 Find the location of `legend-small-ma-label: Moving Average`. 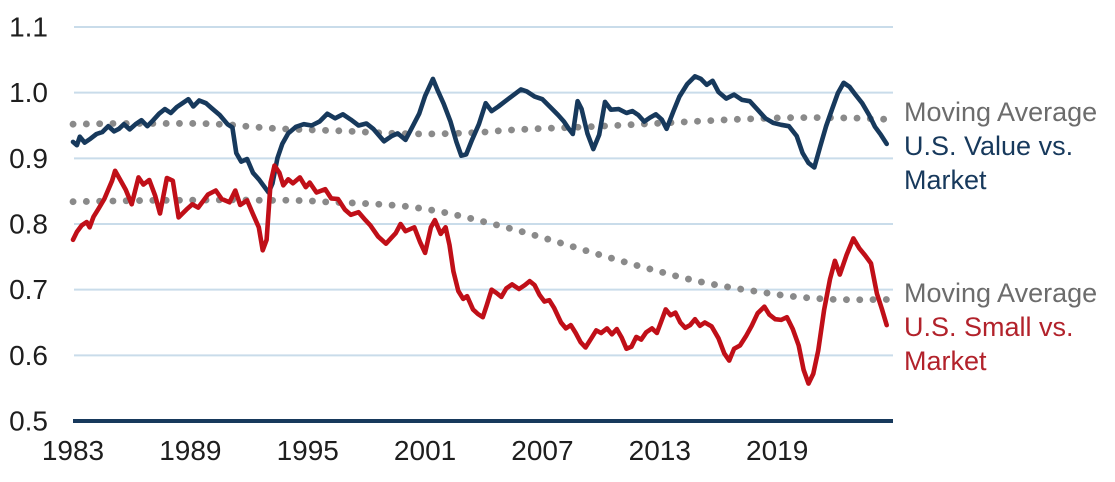

legend-small-ma-label: Moving Average is located at coordinates (1001, 293).